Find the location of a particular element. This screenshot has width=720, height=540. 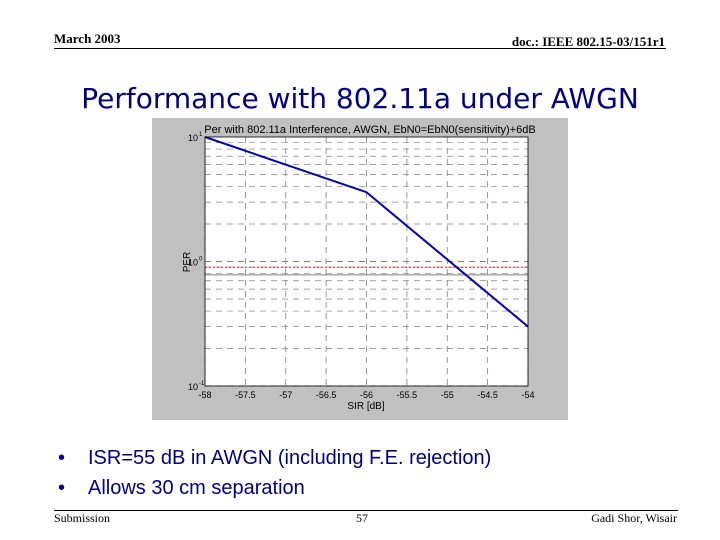

x-tick-label: -56 is located at coordinates (366, 395).